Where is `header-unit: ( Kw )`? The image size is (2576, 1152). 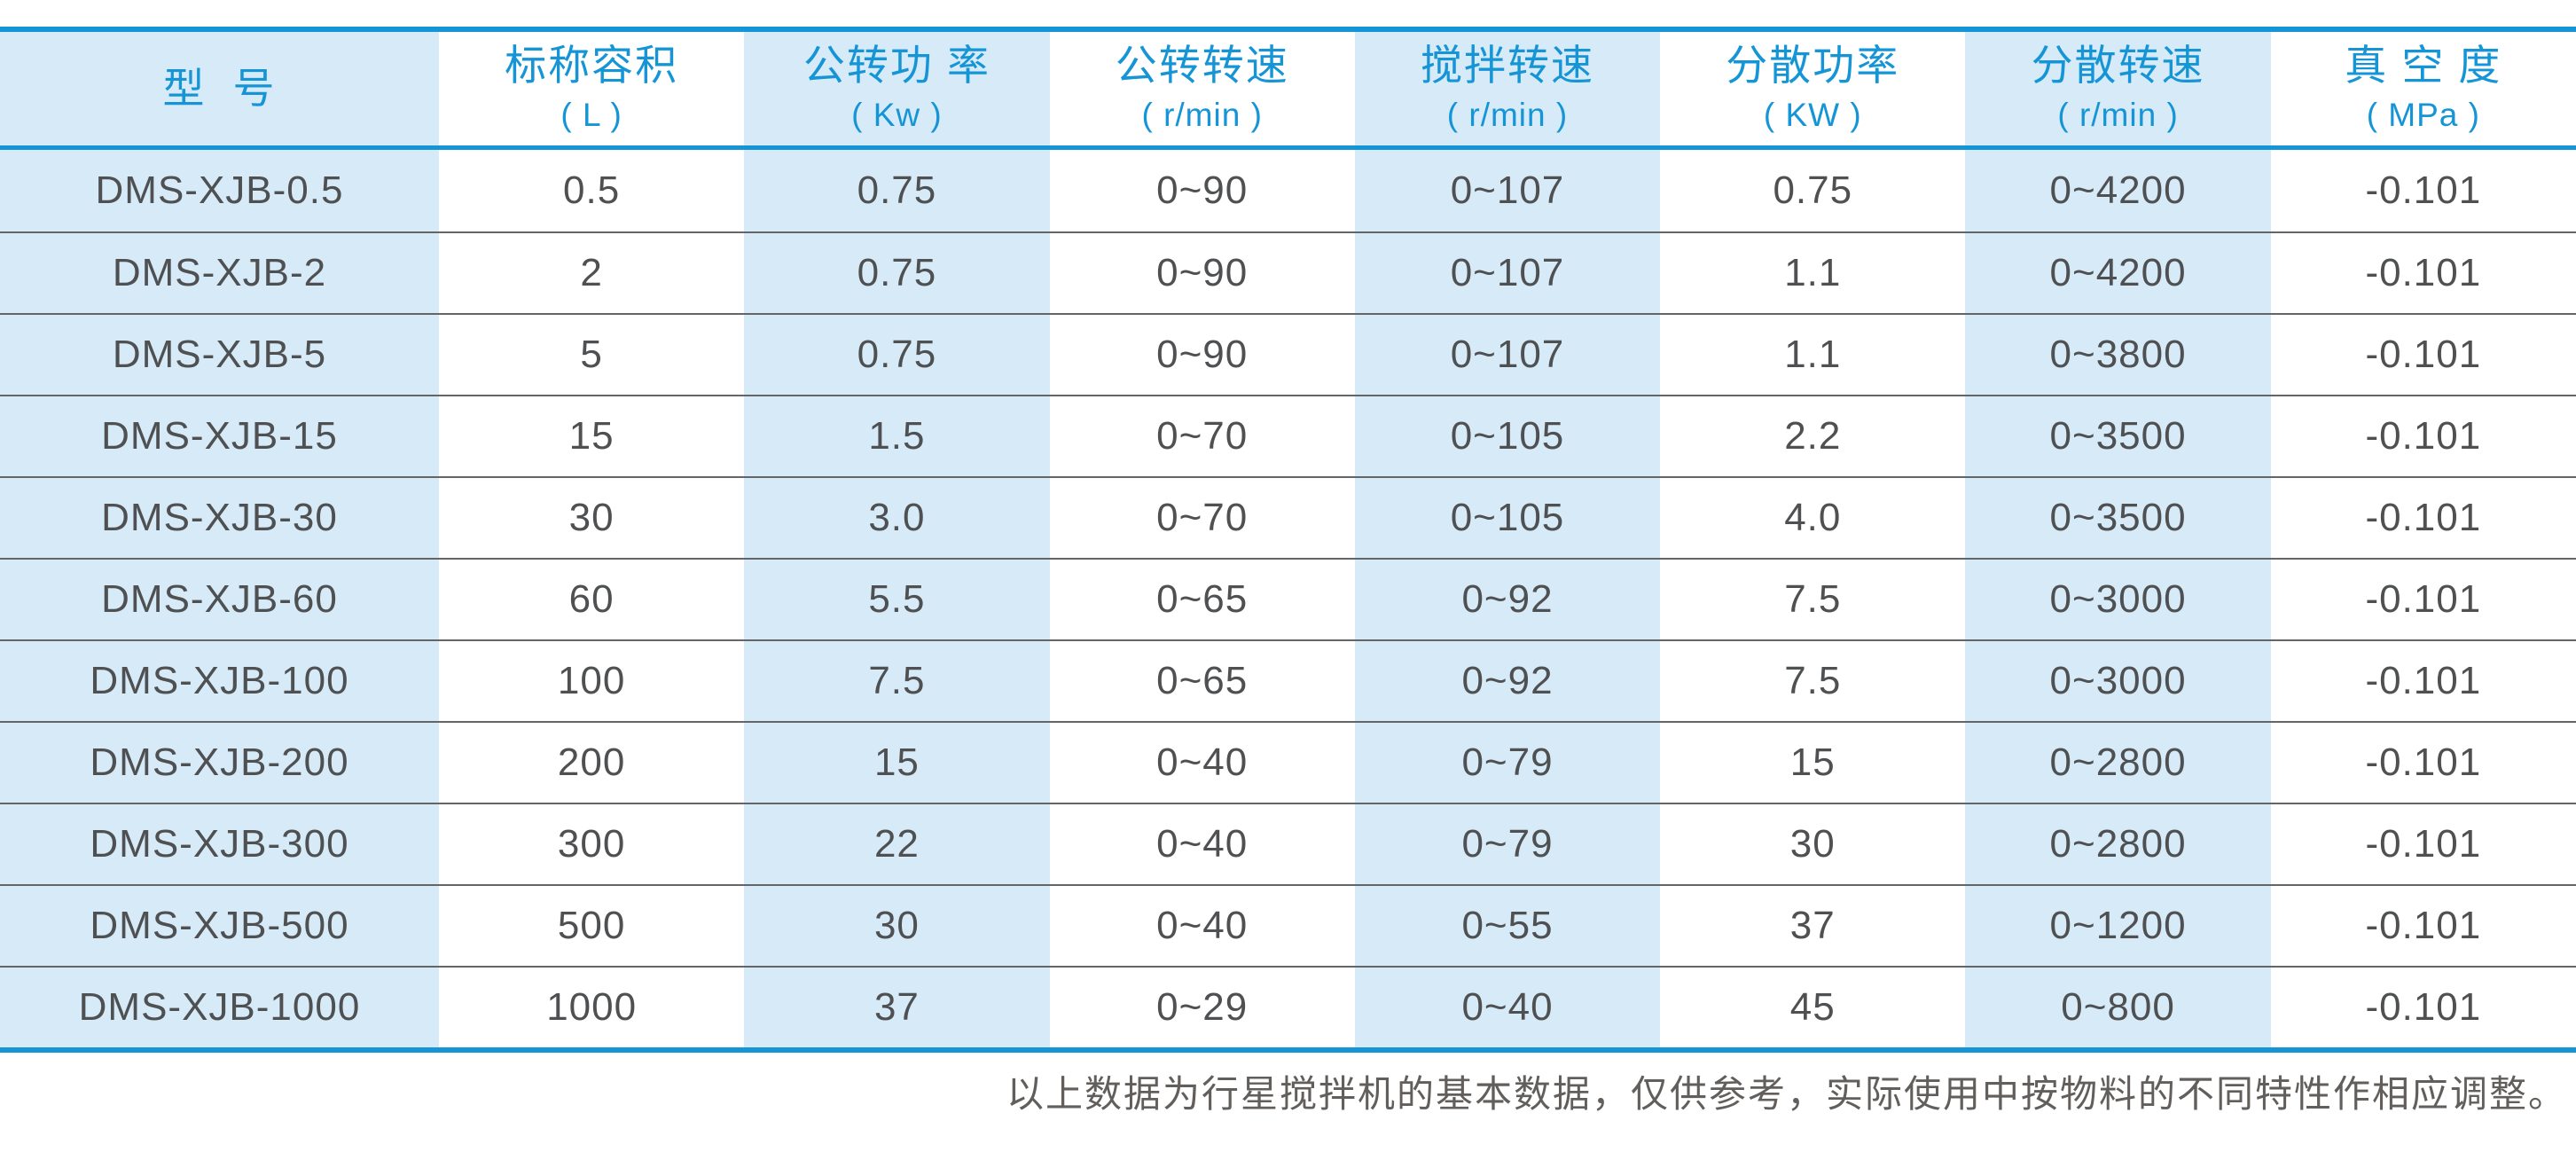
header-unit: ( Kw ) is located at coordinates (897, 115).